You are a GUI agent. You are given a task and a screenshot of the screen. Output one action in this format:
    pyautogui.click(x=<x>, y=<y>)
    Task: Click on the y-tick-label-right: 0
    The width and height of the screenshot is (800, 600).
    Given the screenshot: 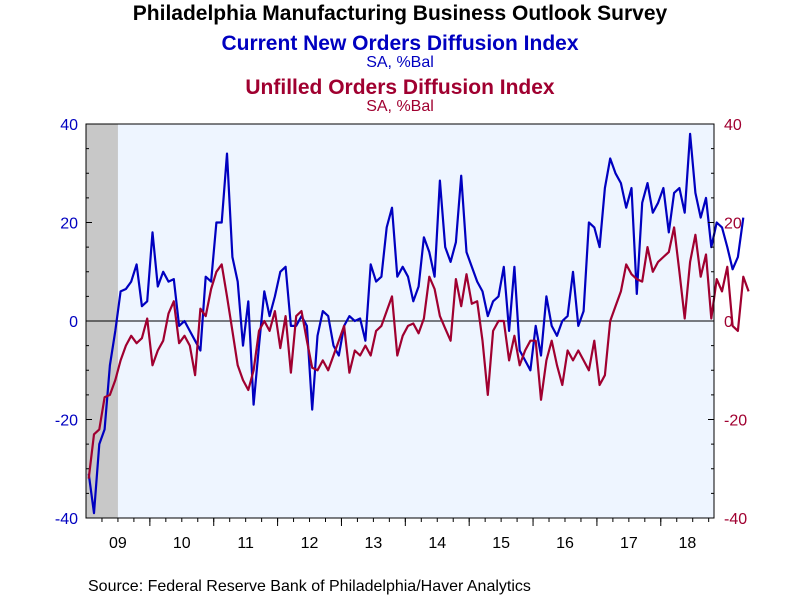 What is the action you would take?
    pyautogui.click(x=728, y=322)
    